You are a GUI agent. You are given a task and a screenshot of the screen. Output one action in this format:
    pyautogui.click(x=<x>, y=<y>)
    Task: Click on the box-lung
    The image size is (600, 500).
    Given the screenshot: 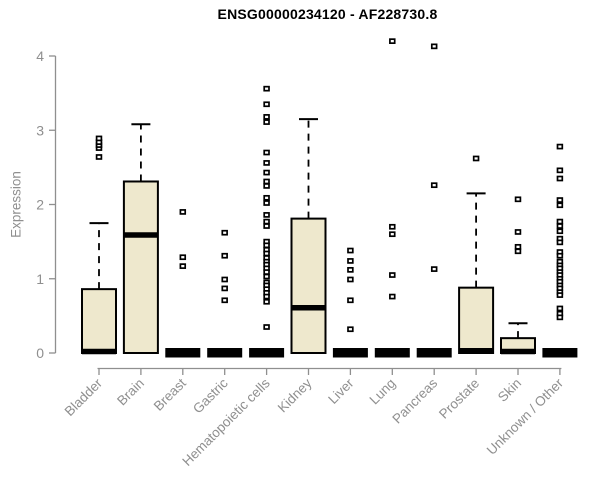 What is the action you would take?
    pyautogui.click(x=392, y=198)
    